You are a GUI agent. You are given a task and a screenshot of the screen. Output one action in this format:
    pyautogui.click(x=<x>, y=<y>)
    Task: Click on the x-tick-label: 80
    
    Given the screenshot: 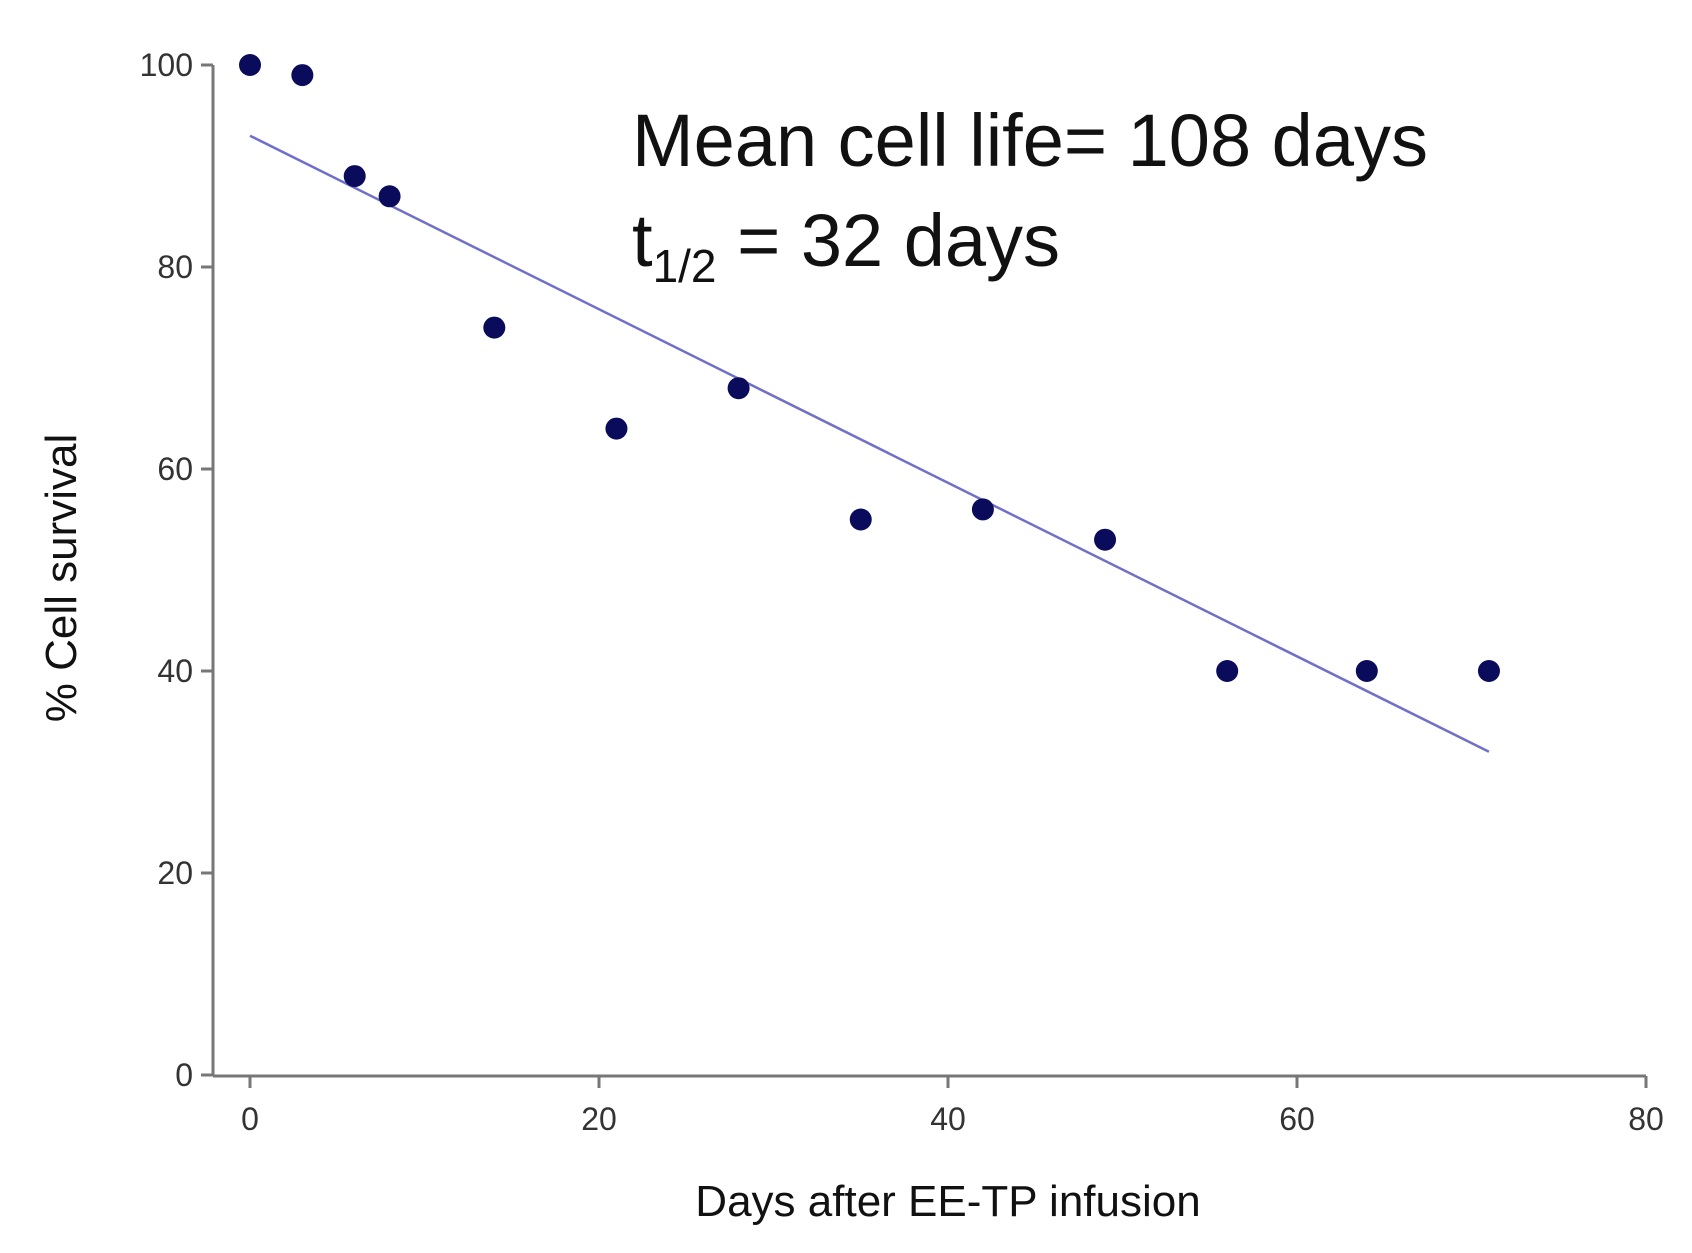 What is the action you would take?
    pyautogui.click(x=1646, y=1119)
    